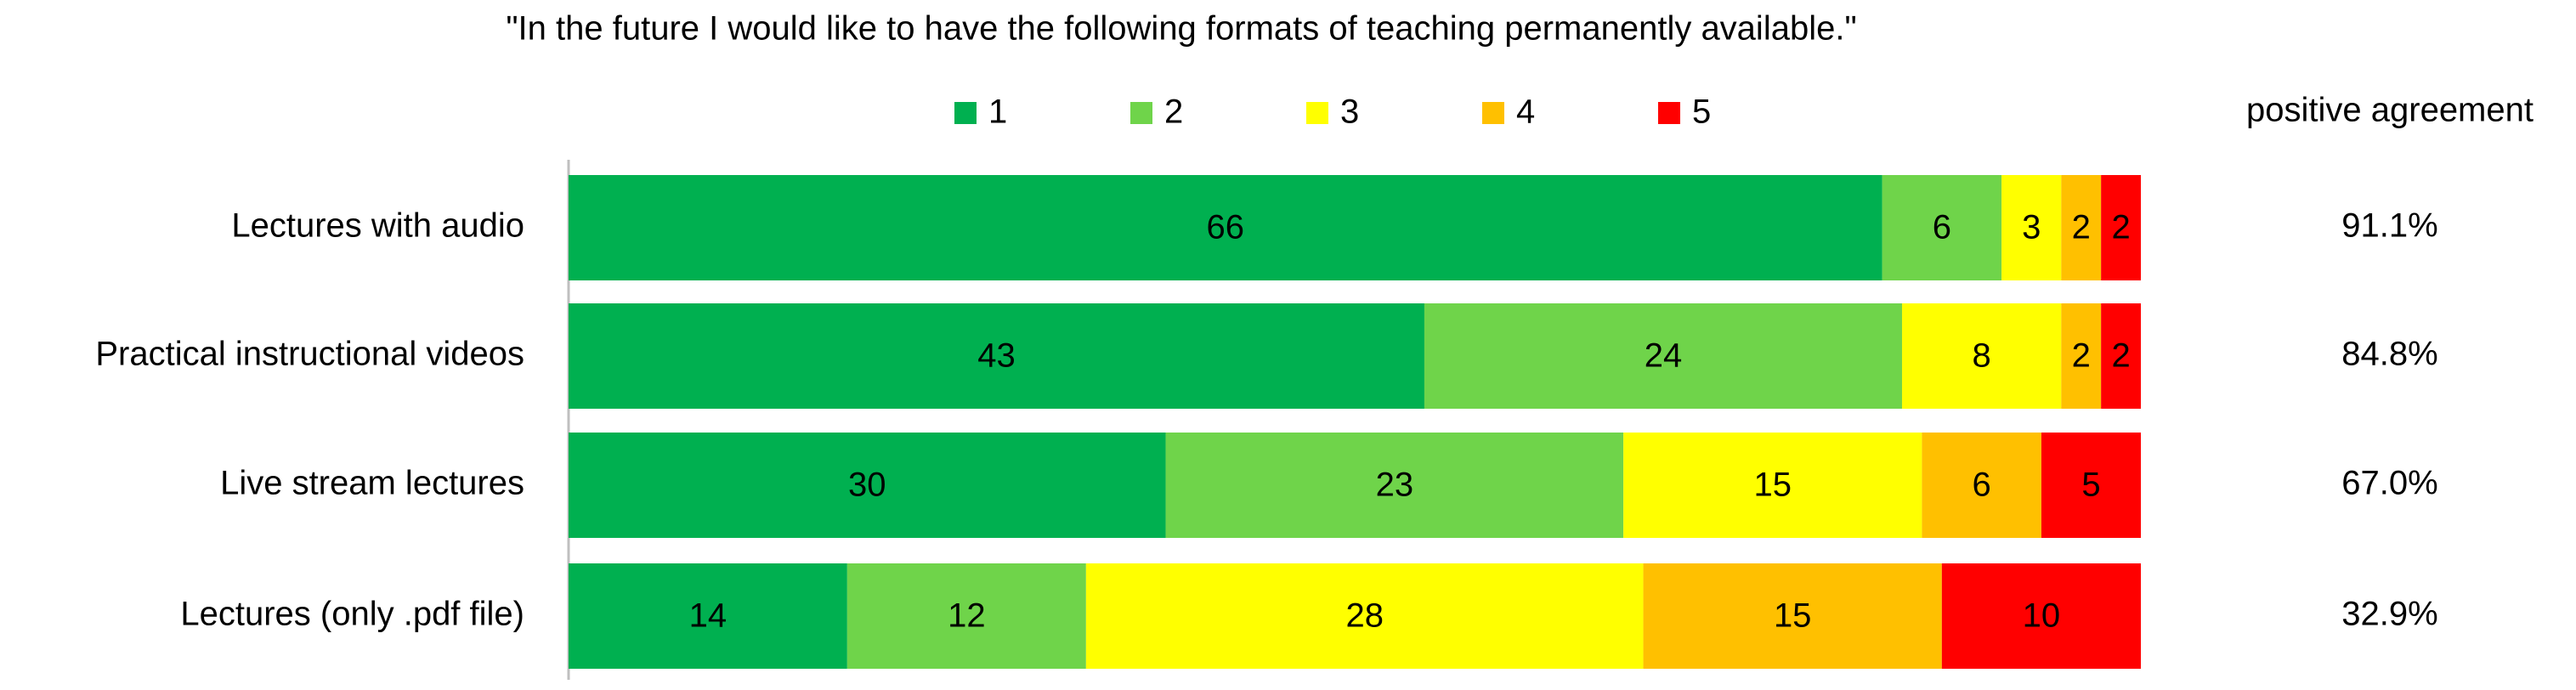 The height and width of the screenshot is (690, 2576). I want to click on category-label: Lectures with audio, so click(377, 226).